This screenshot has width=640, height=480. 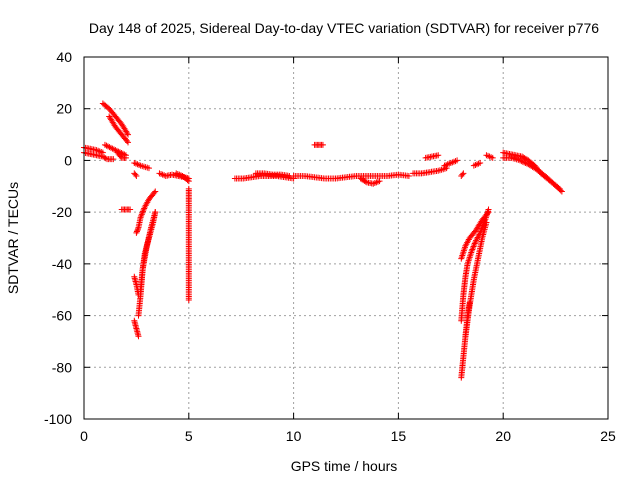 What do you see at coordinates (294, 436) in the screenshot?
I see `x-tick-label: 10` at bounding box center [294, 436].